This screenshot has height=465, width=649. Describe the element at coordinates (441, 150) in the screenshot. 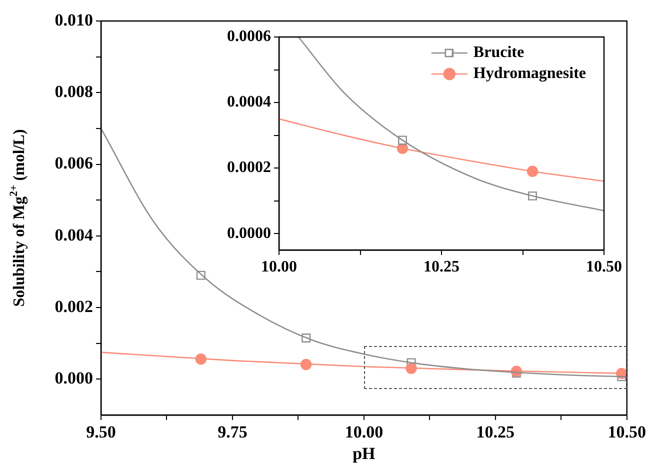

I see `line-series` at that location.